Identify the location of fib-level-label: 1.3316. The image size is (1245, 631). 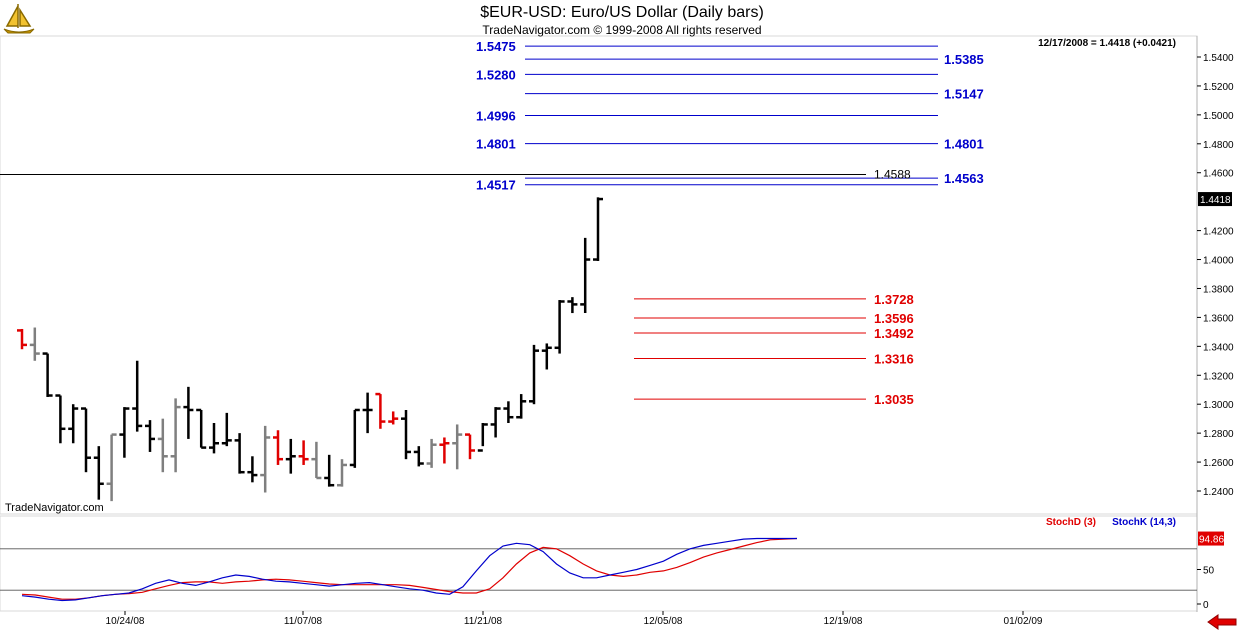
(894, 358).